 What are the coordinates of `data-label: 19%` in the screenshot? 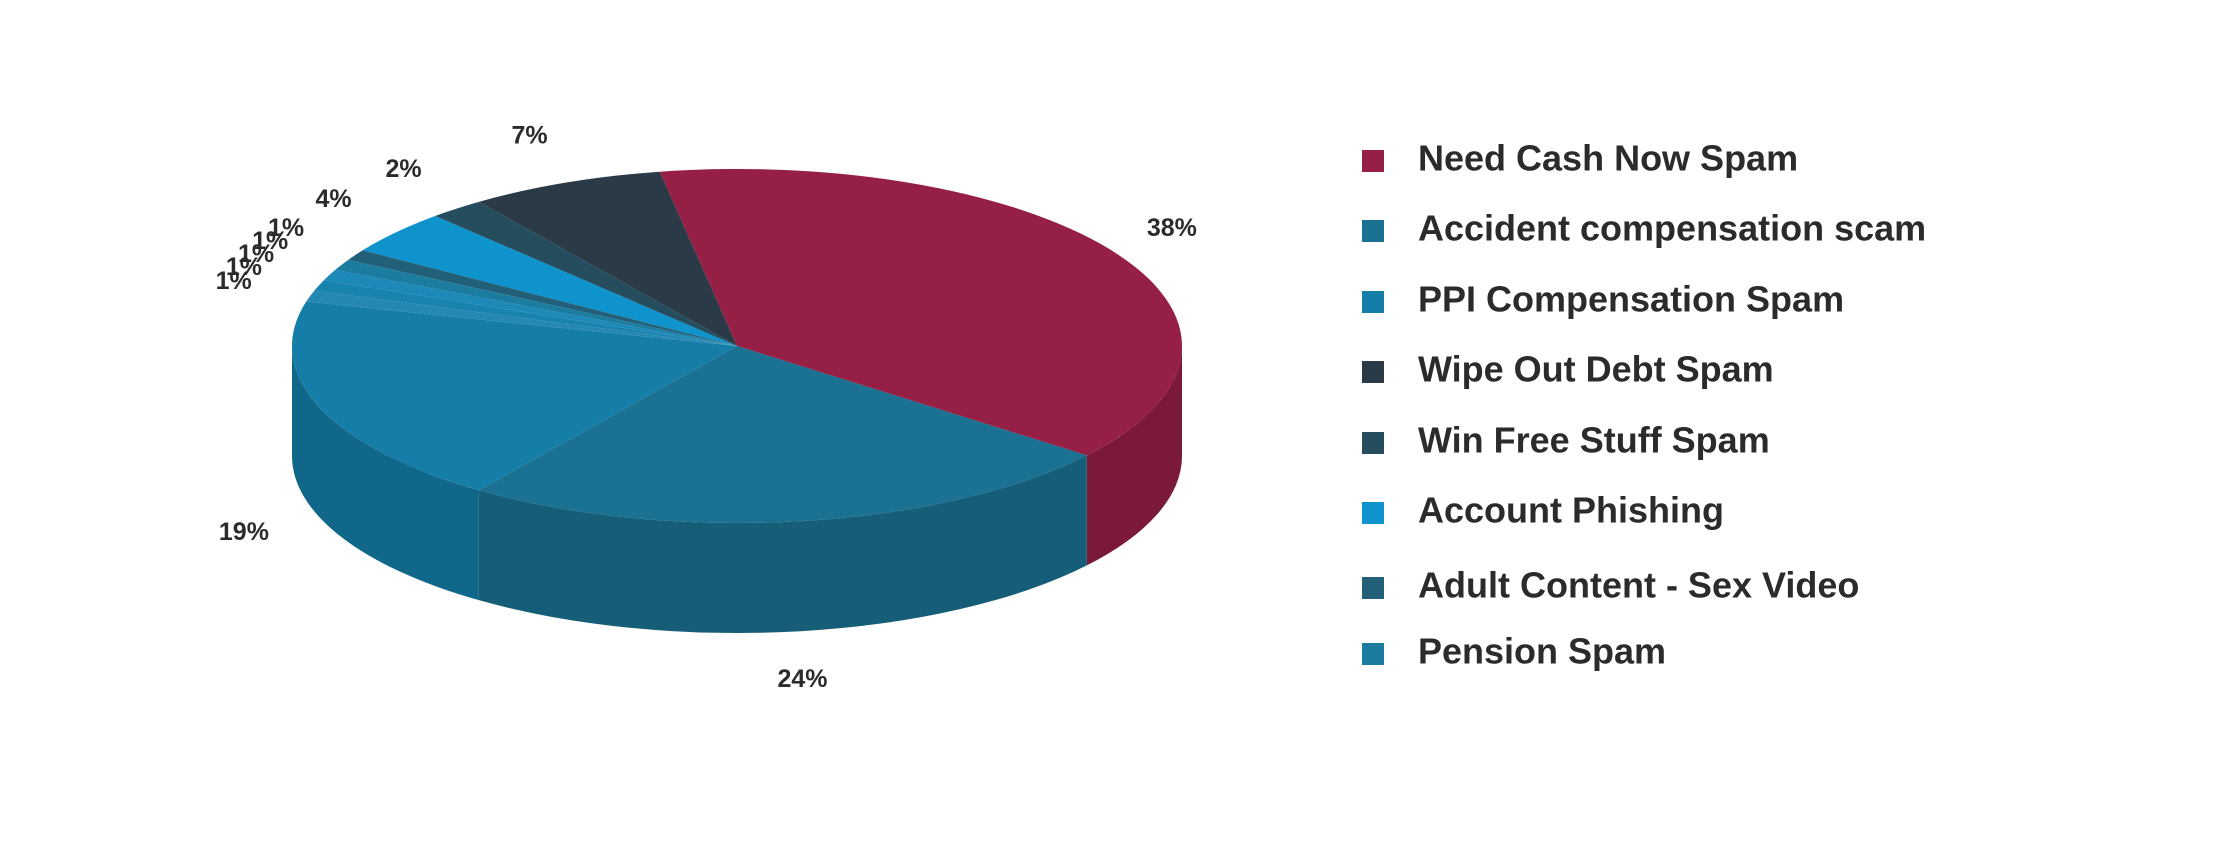 It's located at (244, 532).